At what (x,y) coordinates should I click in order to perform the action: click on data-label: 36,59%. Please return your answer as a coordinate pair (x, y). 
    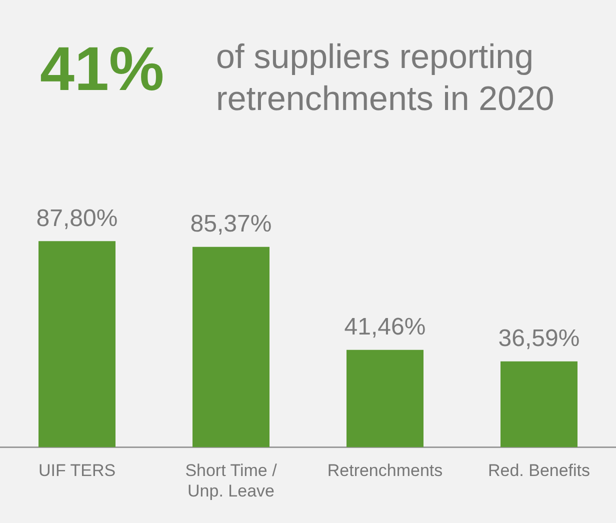
    Looking at the image, I should click on (539, 338).